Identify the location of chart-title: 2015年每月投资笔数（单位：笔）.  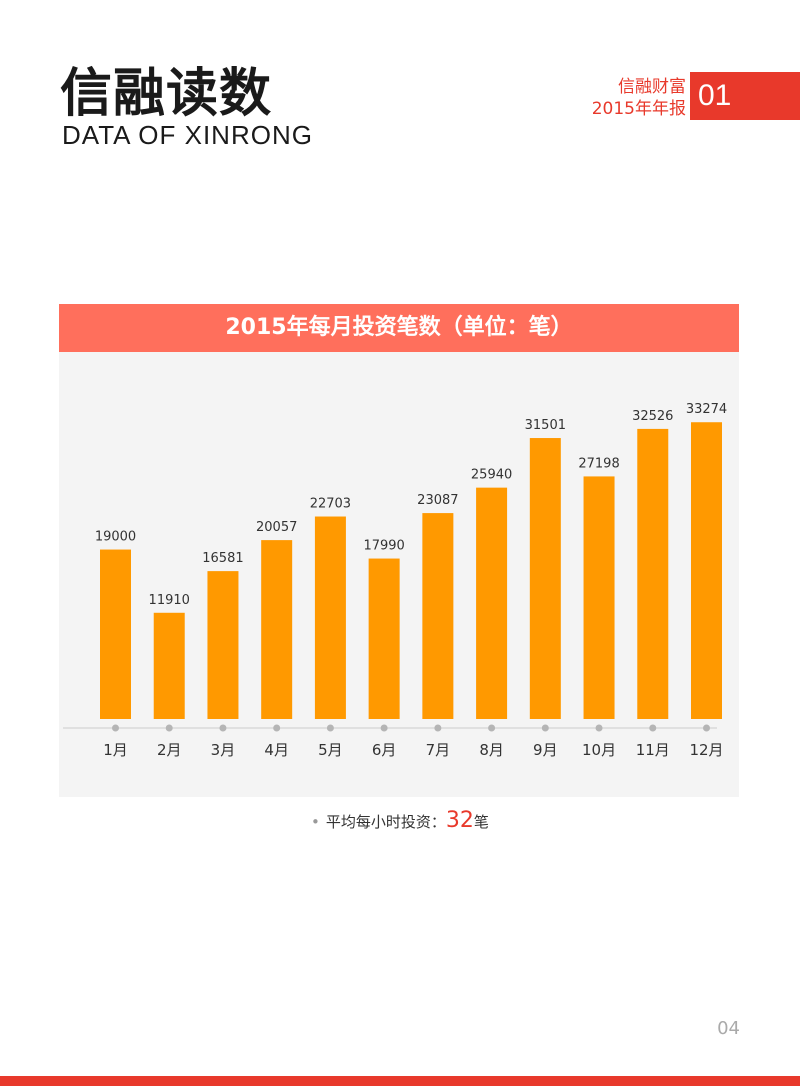
(399, 328).